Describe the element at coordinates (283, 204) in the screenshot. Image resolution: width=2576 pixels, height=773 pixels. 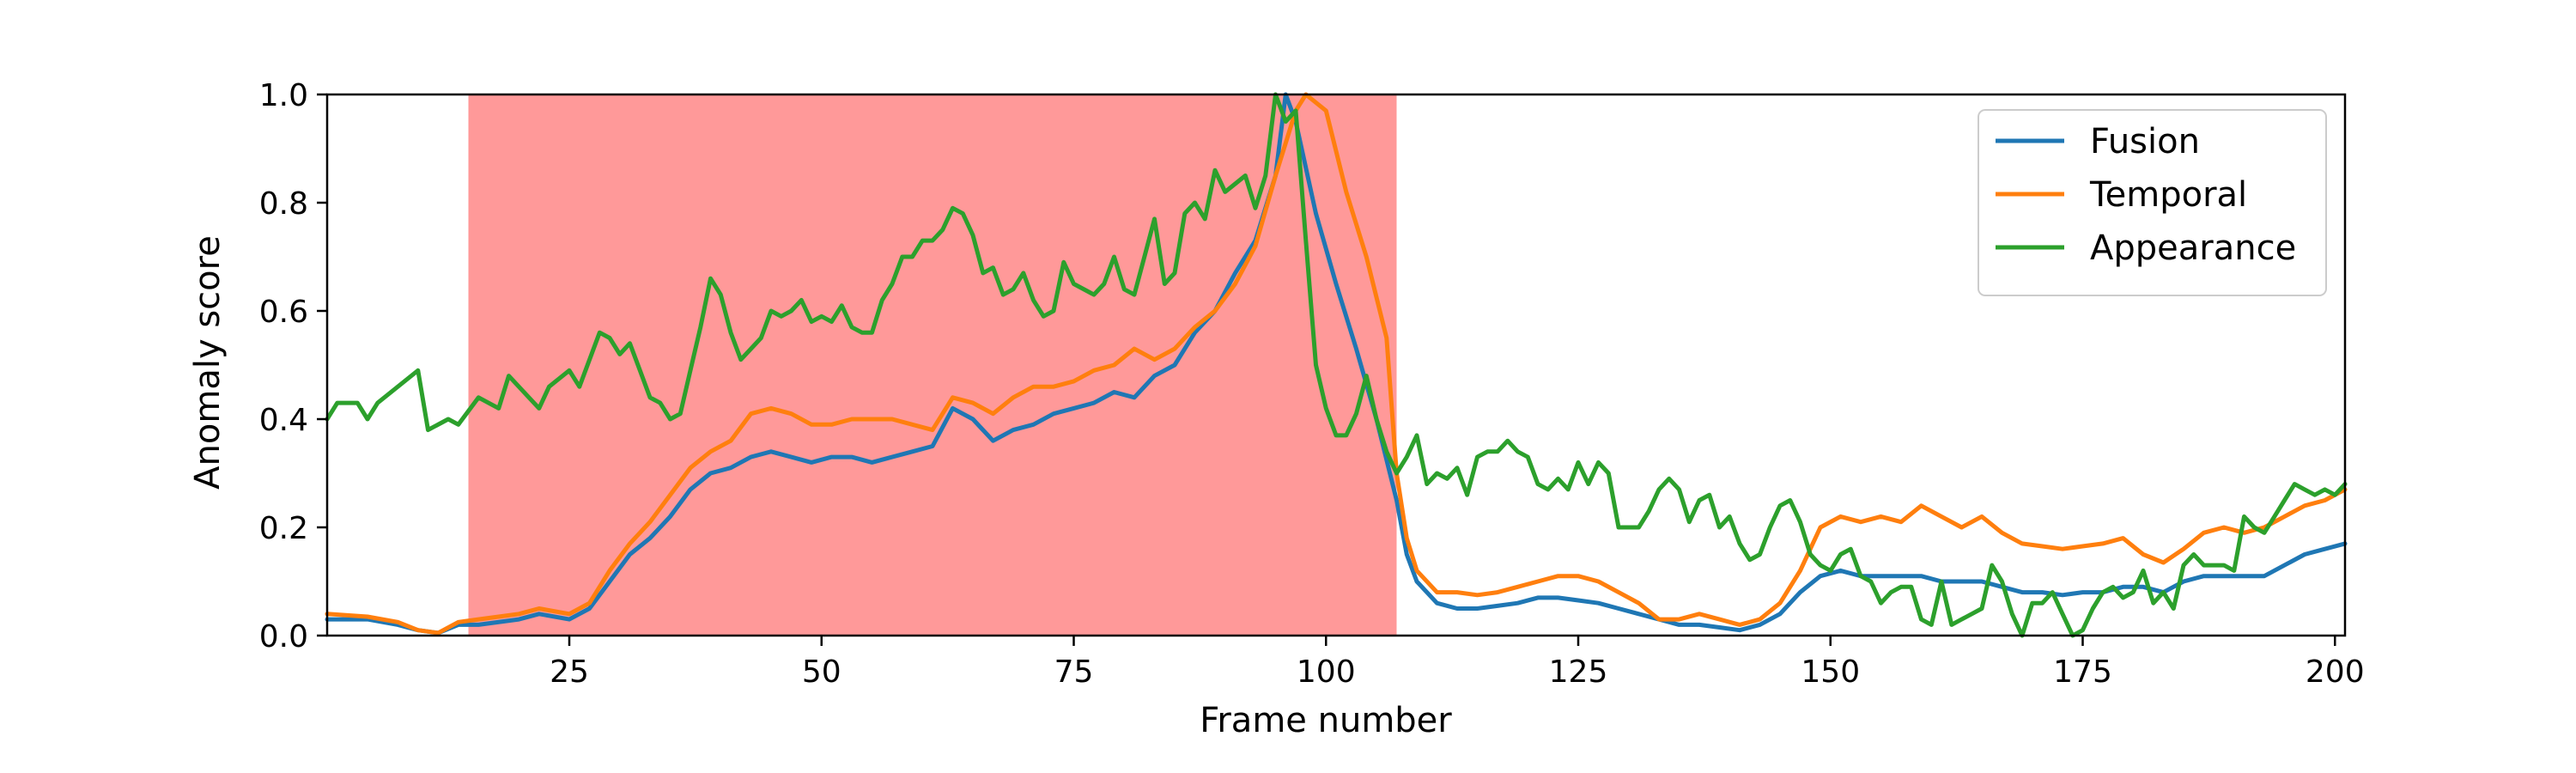
I see `y-tick-label: 0.8` at that location.